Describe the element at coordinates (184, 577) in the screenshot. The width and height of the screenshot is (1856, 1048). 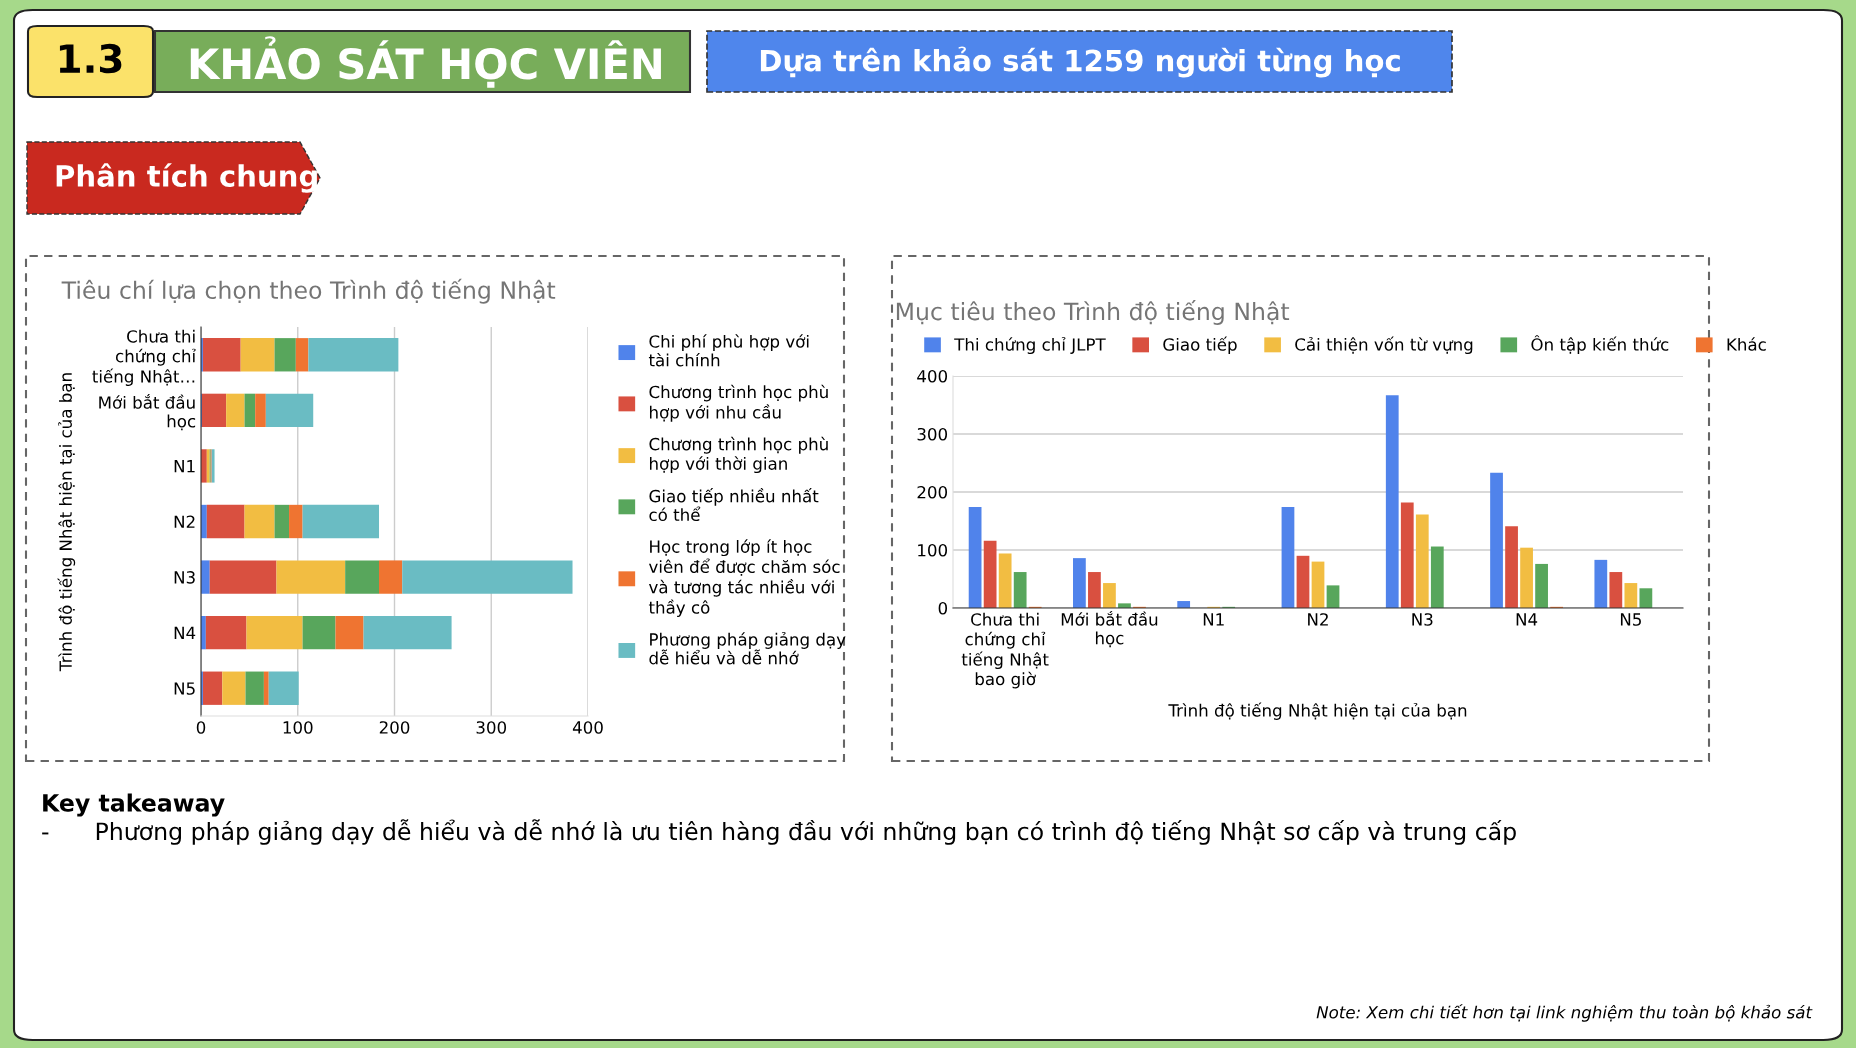
I see `y-tick-label: N3` at that location.